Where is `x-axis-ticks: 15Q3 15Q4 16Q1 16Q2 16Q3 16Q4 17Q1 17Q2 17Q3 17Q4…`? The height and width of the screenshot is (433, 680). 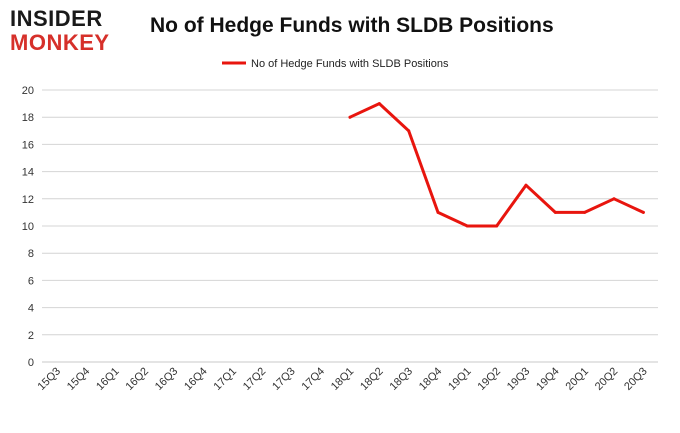 x-axis-ticks: 15Q3 15Q4 16Q1 16Q2 16Q3 16Q4 17Q1 17Q2 17Q3 17Q4… is located at coordinates (343, 379).